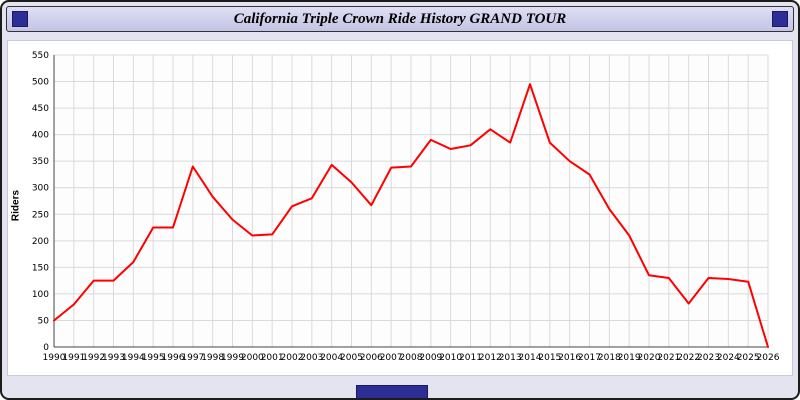 Image resolution: width=800 pixels, height=400 pixels. I want to click on svg-text: 2021, so click(668, 358).